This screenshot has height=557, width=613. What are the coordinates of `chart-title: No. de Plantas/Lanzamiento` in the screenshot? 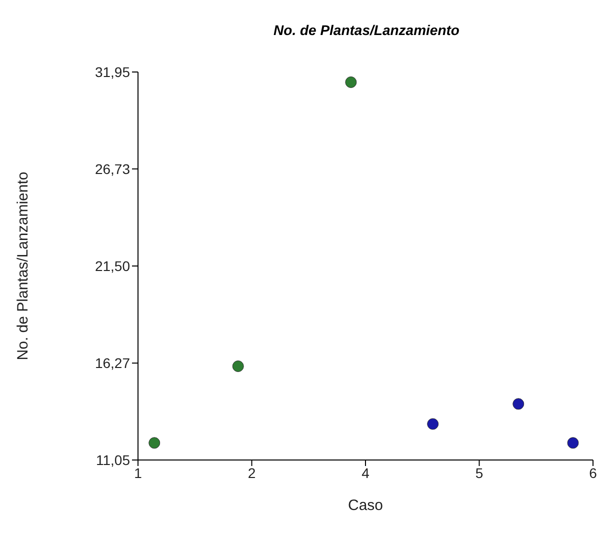 It's located at (366, 31).